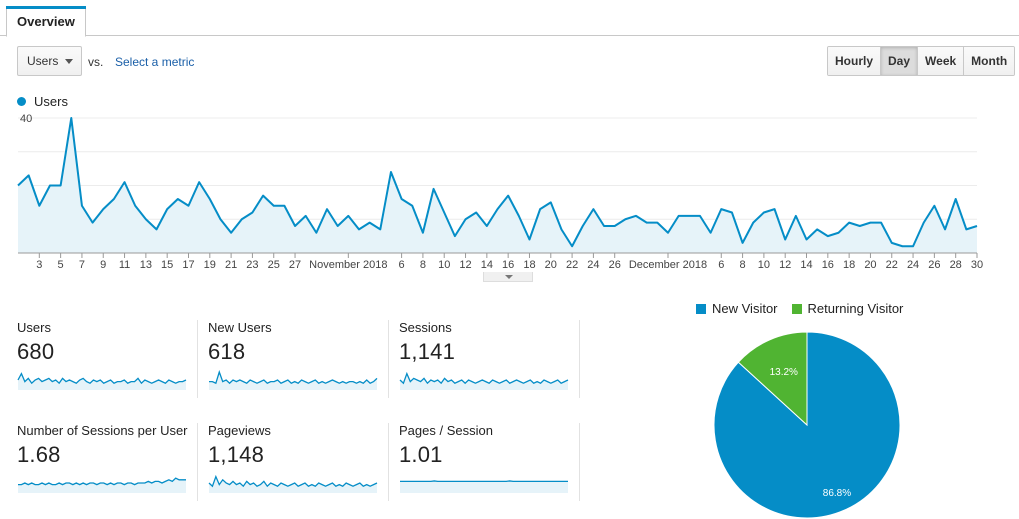  Describe the element at coordinates (828, 265) in the screenshot. I see `x-tick-label: 16` at that location.